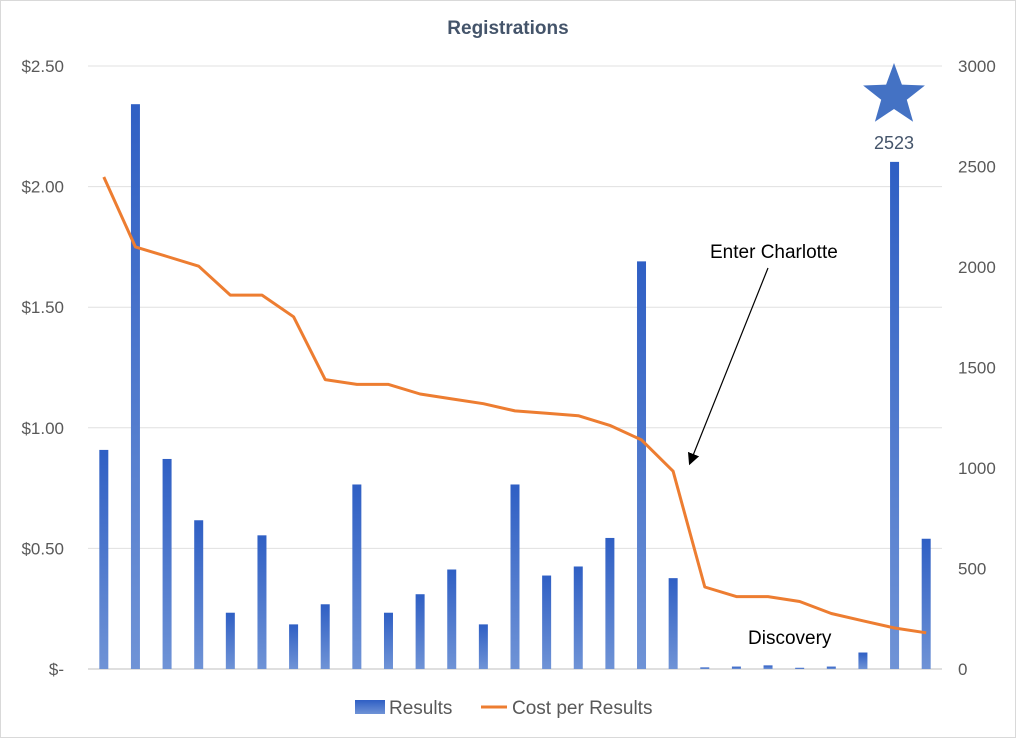 The height and width of the screenshot is (738, 1016). What do you see at coordinates (42, 548) in the screenshot?
I see `left-axis-tick-label: $0.50` at bounding box center [42, 548].